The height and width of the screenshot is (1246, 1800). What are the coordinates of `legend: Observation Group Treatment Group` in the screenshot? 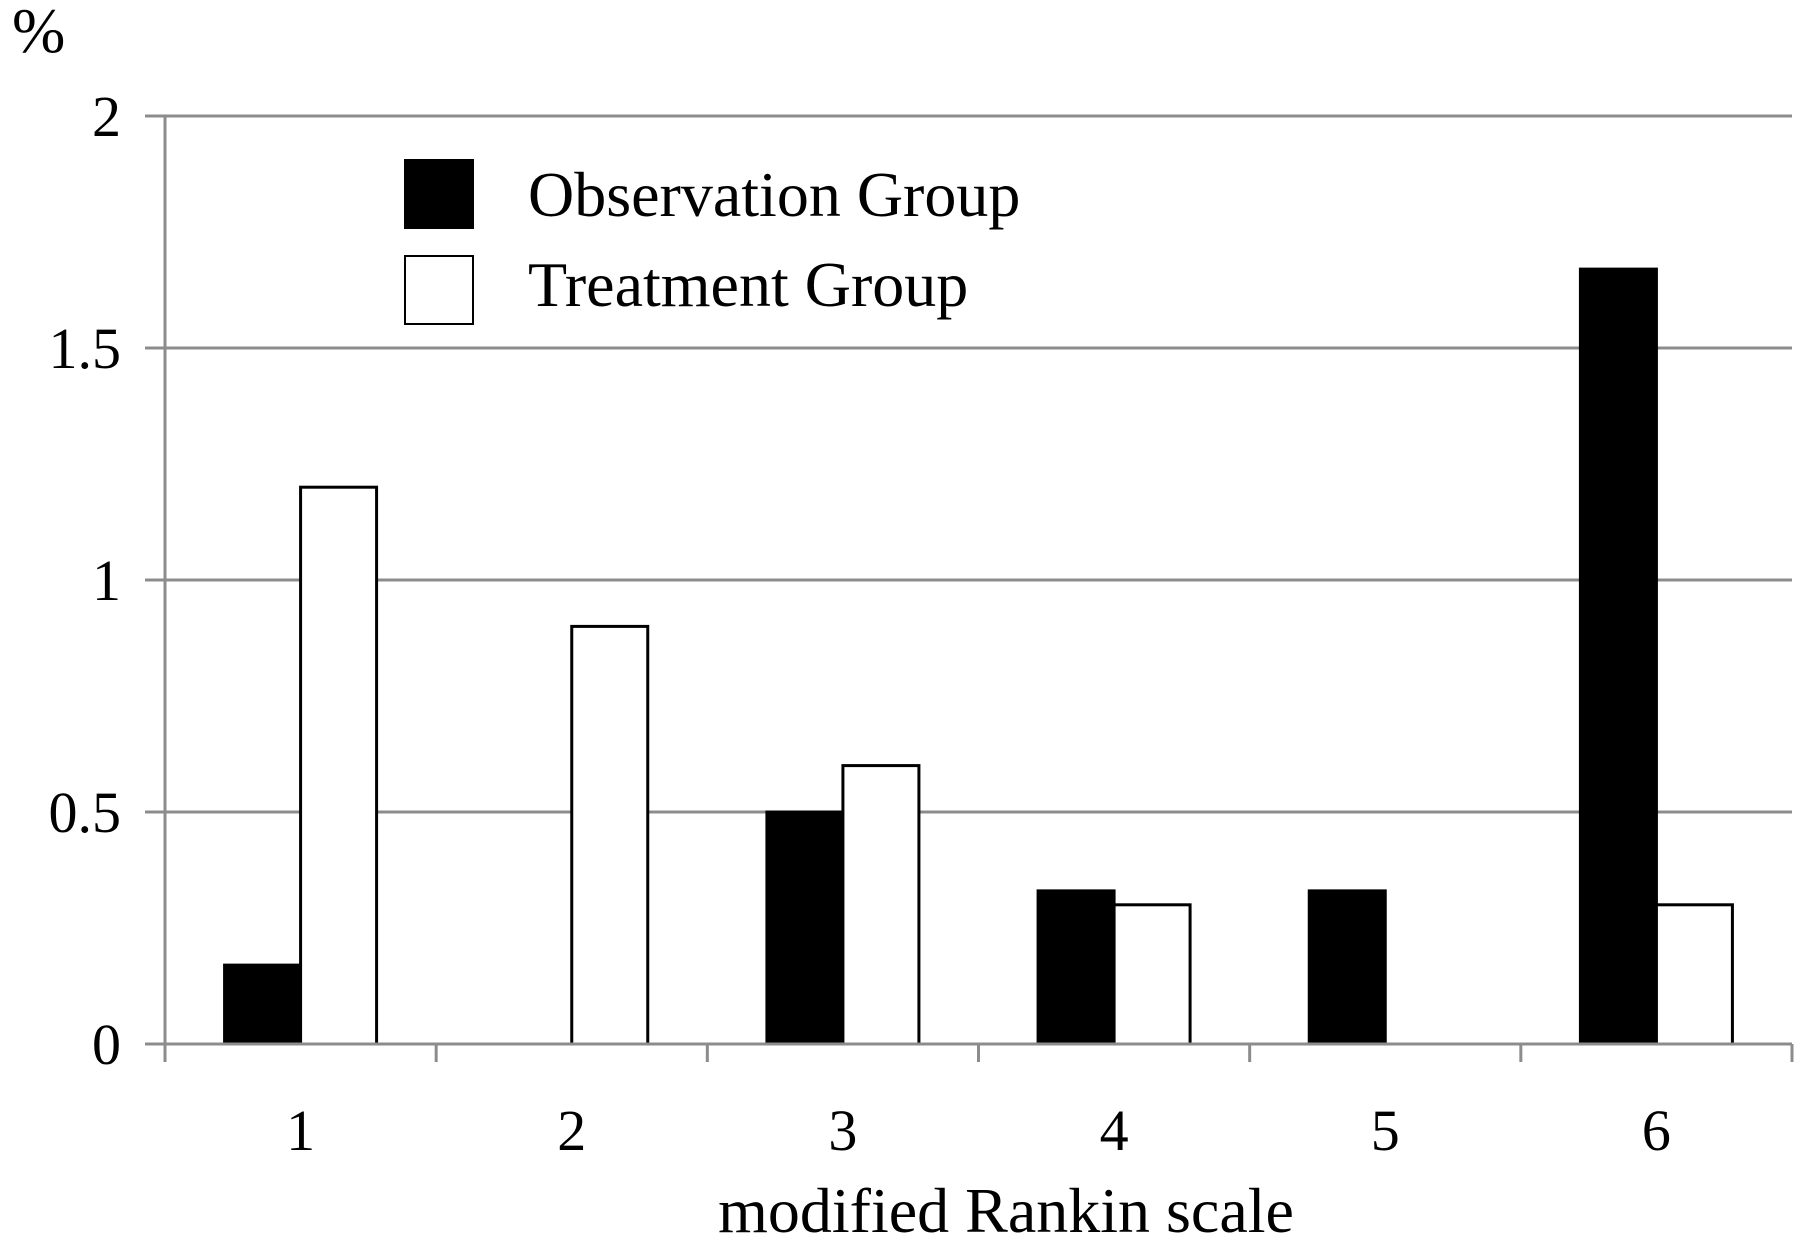 It's located at (712, 242).